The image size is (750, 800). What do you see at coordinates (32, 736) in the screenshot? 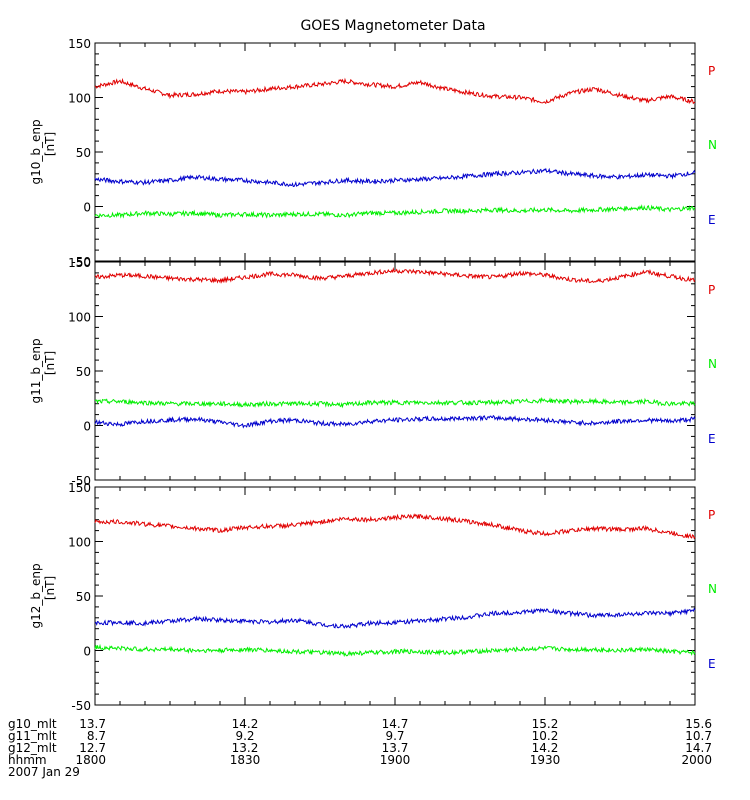
I see `x-table-row-label: g11_mlt` at bounding box center [32, 736].